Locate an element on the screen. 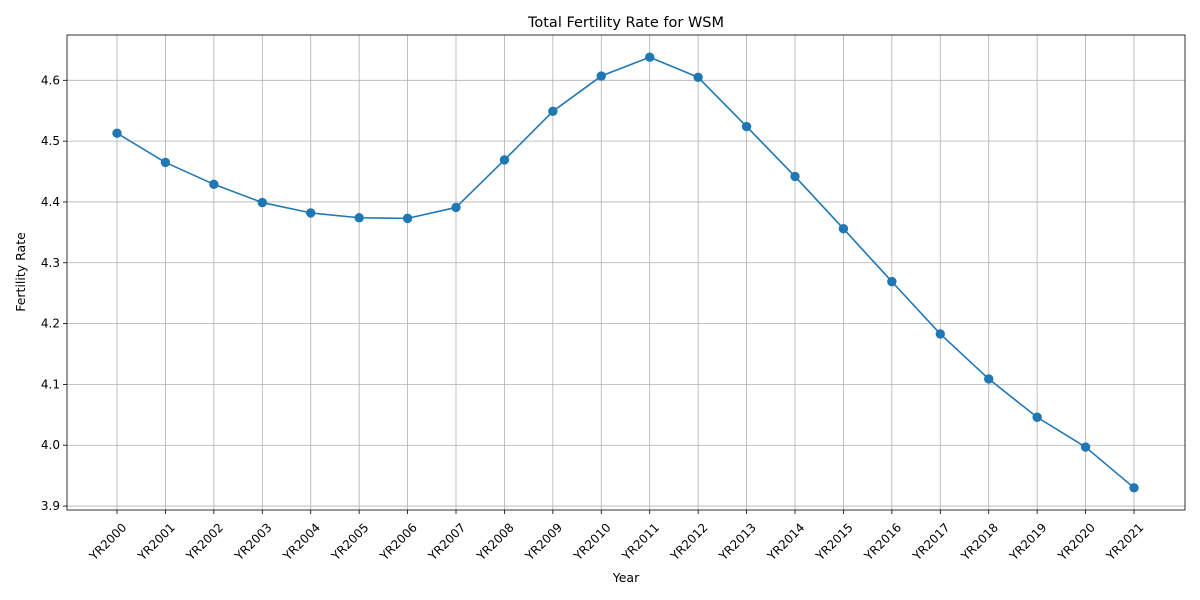  y-tick-label: 4.4 is located at coordinates (50, 202).